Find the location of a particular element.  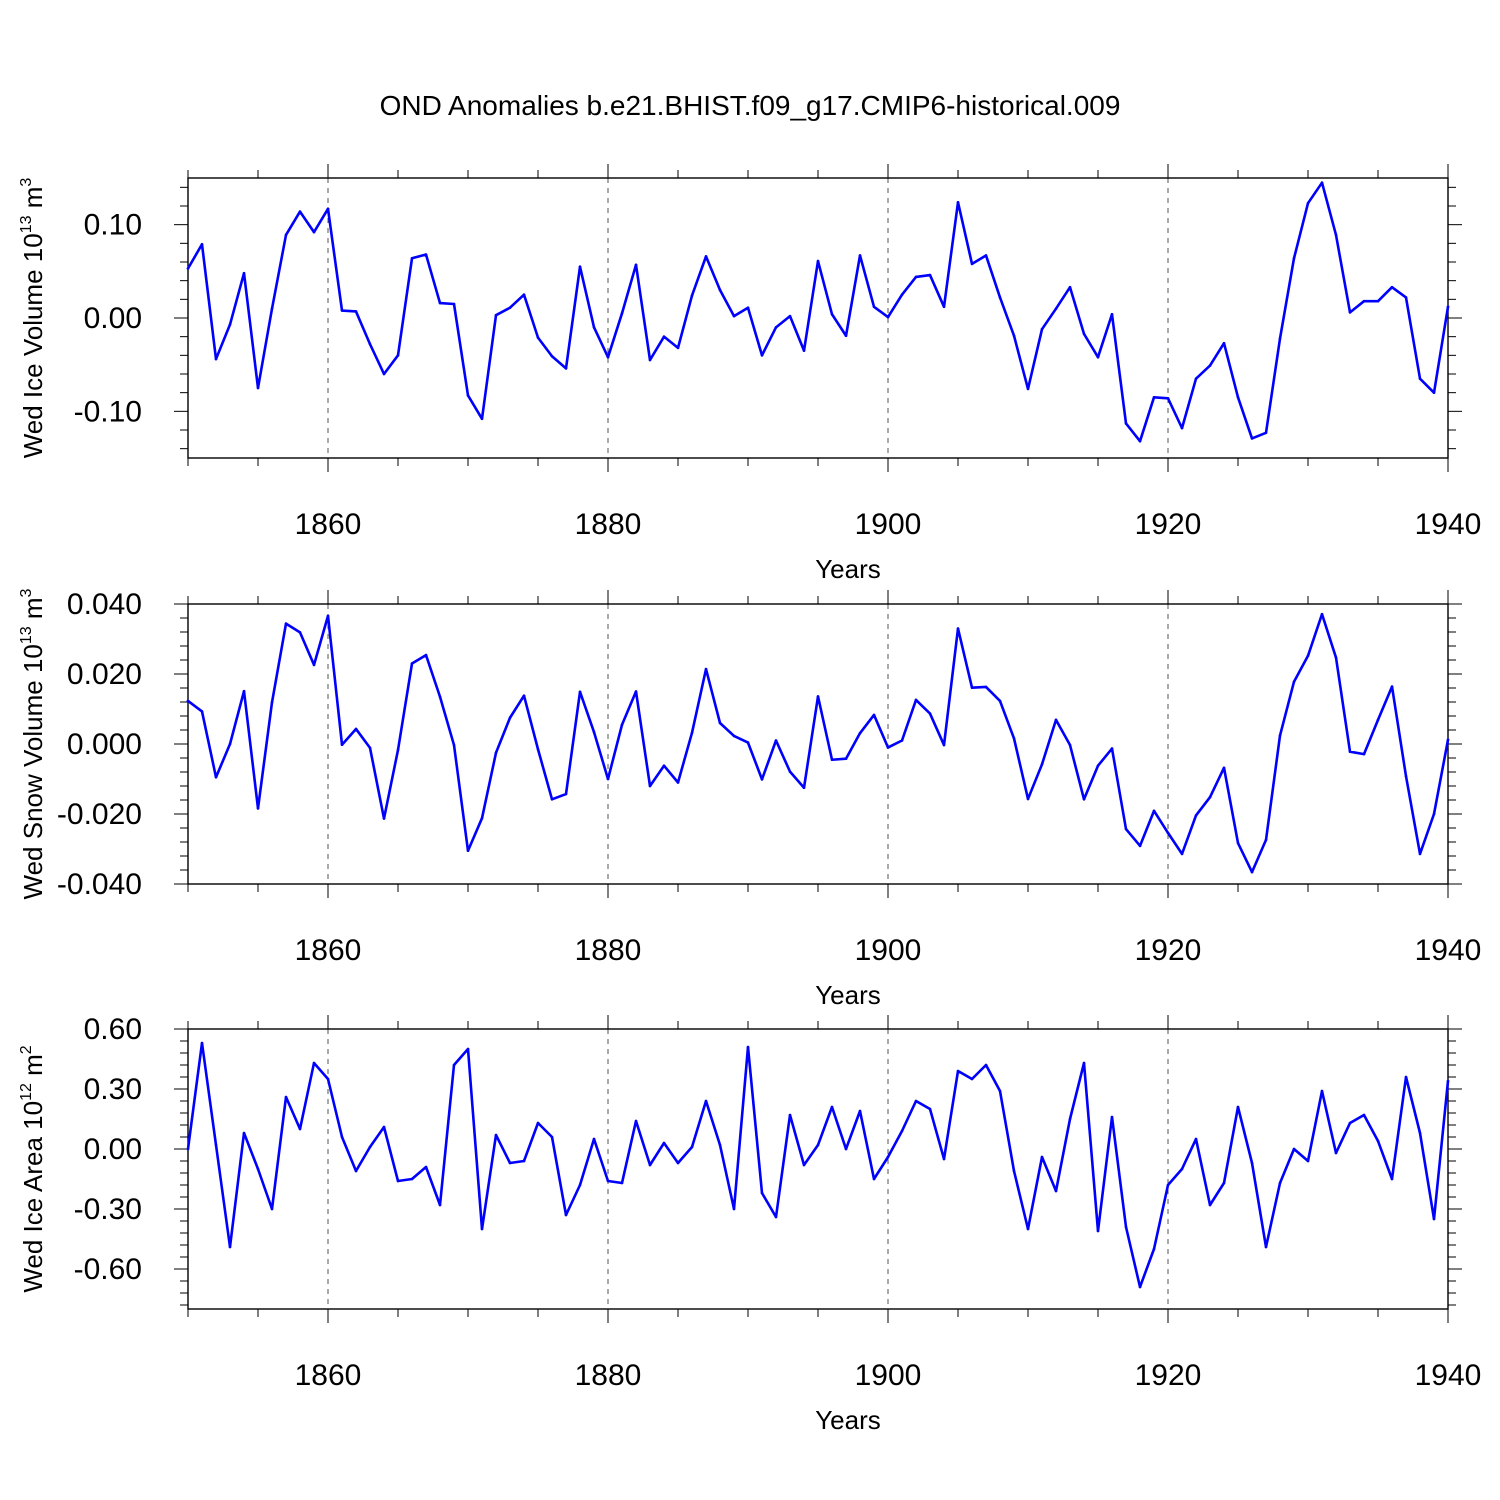

y-tick-label: 0.040 is located at coordinates (104, 604).